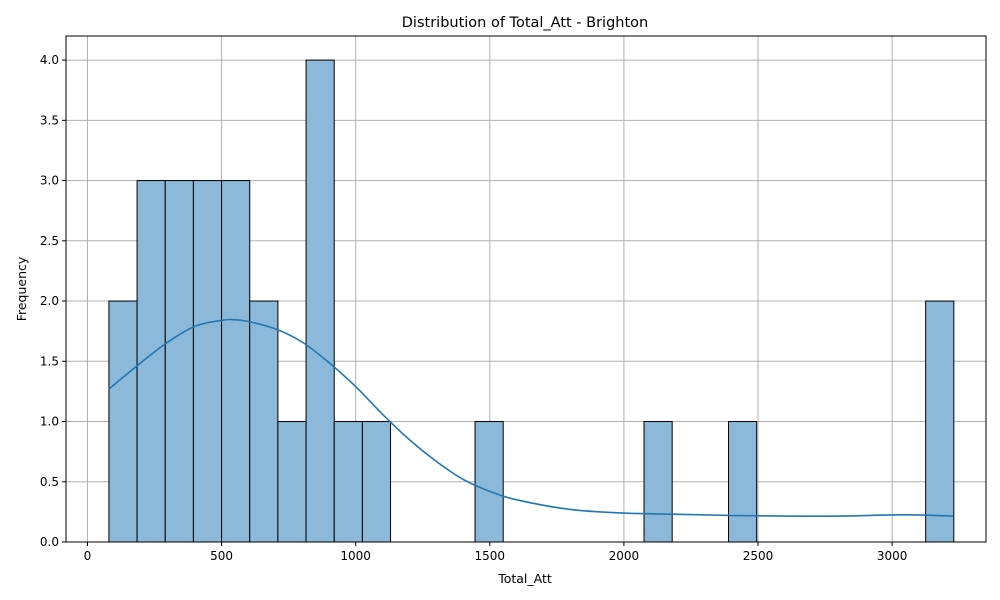 This screenshot has height=600, width=1000. What do you see at coordinates (49, 361) in the screenshot?
I see `y-tick-label: 1.5` at bounding box center [49, 361].